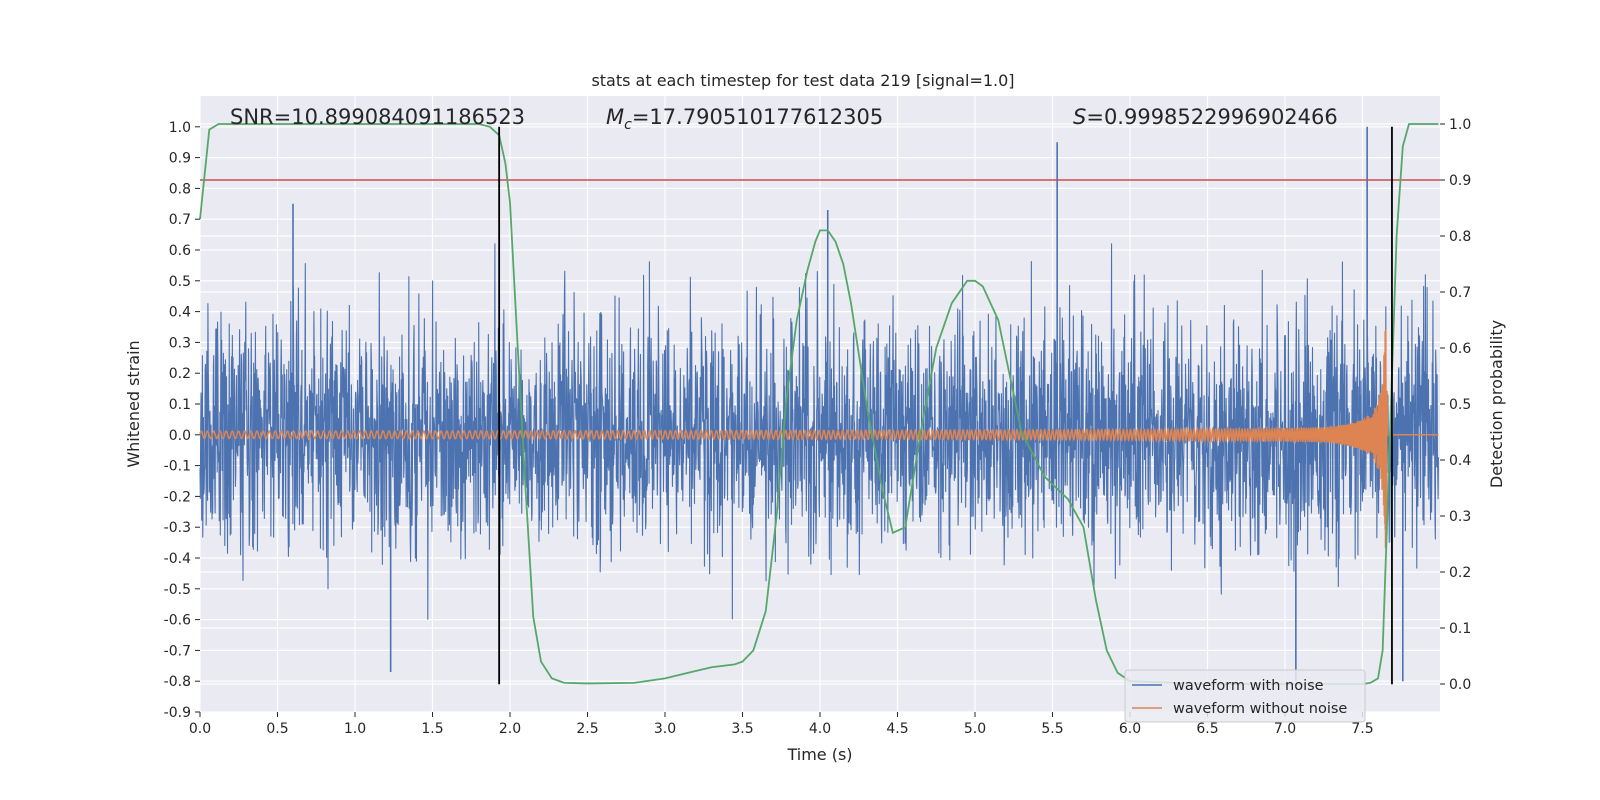  What do you see at coordinates (1460, 181) in the screenshot?
I see `y-right-tick-label: 0.9` at bounding box center [1460, 181].